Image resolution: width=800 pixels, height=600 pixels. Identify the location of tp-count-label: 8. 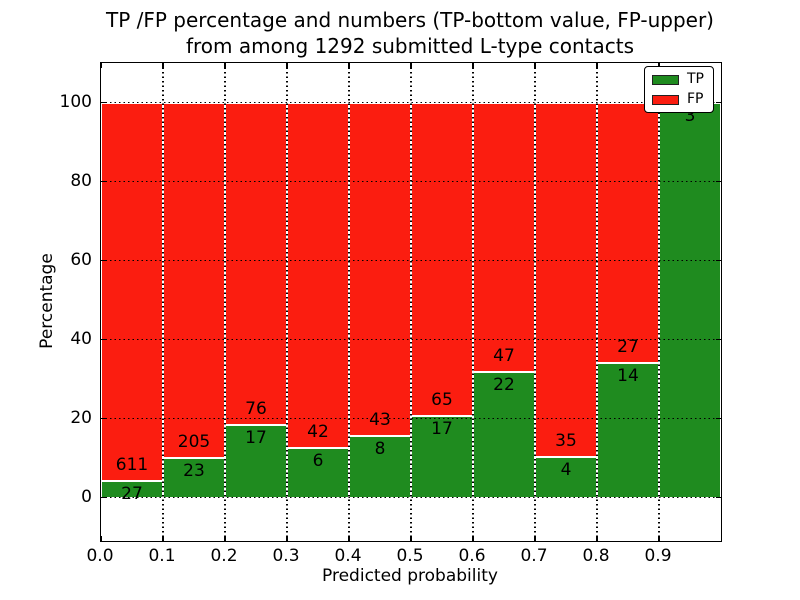
(380, 448).